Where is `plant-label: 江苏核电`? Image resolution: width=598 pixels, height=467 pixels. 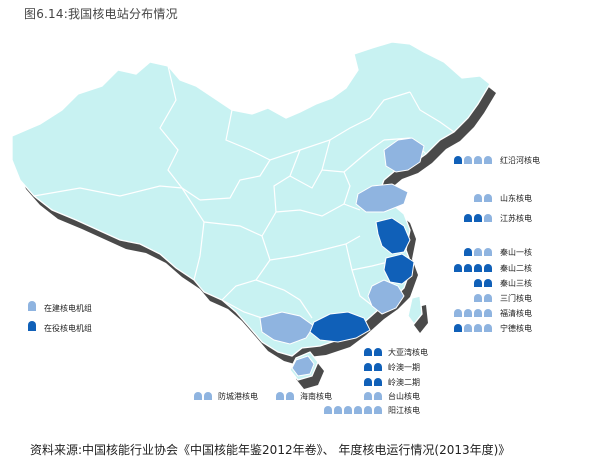
plant-label: 江苏核电 is located at coordinates (516, 218).